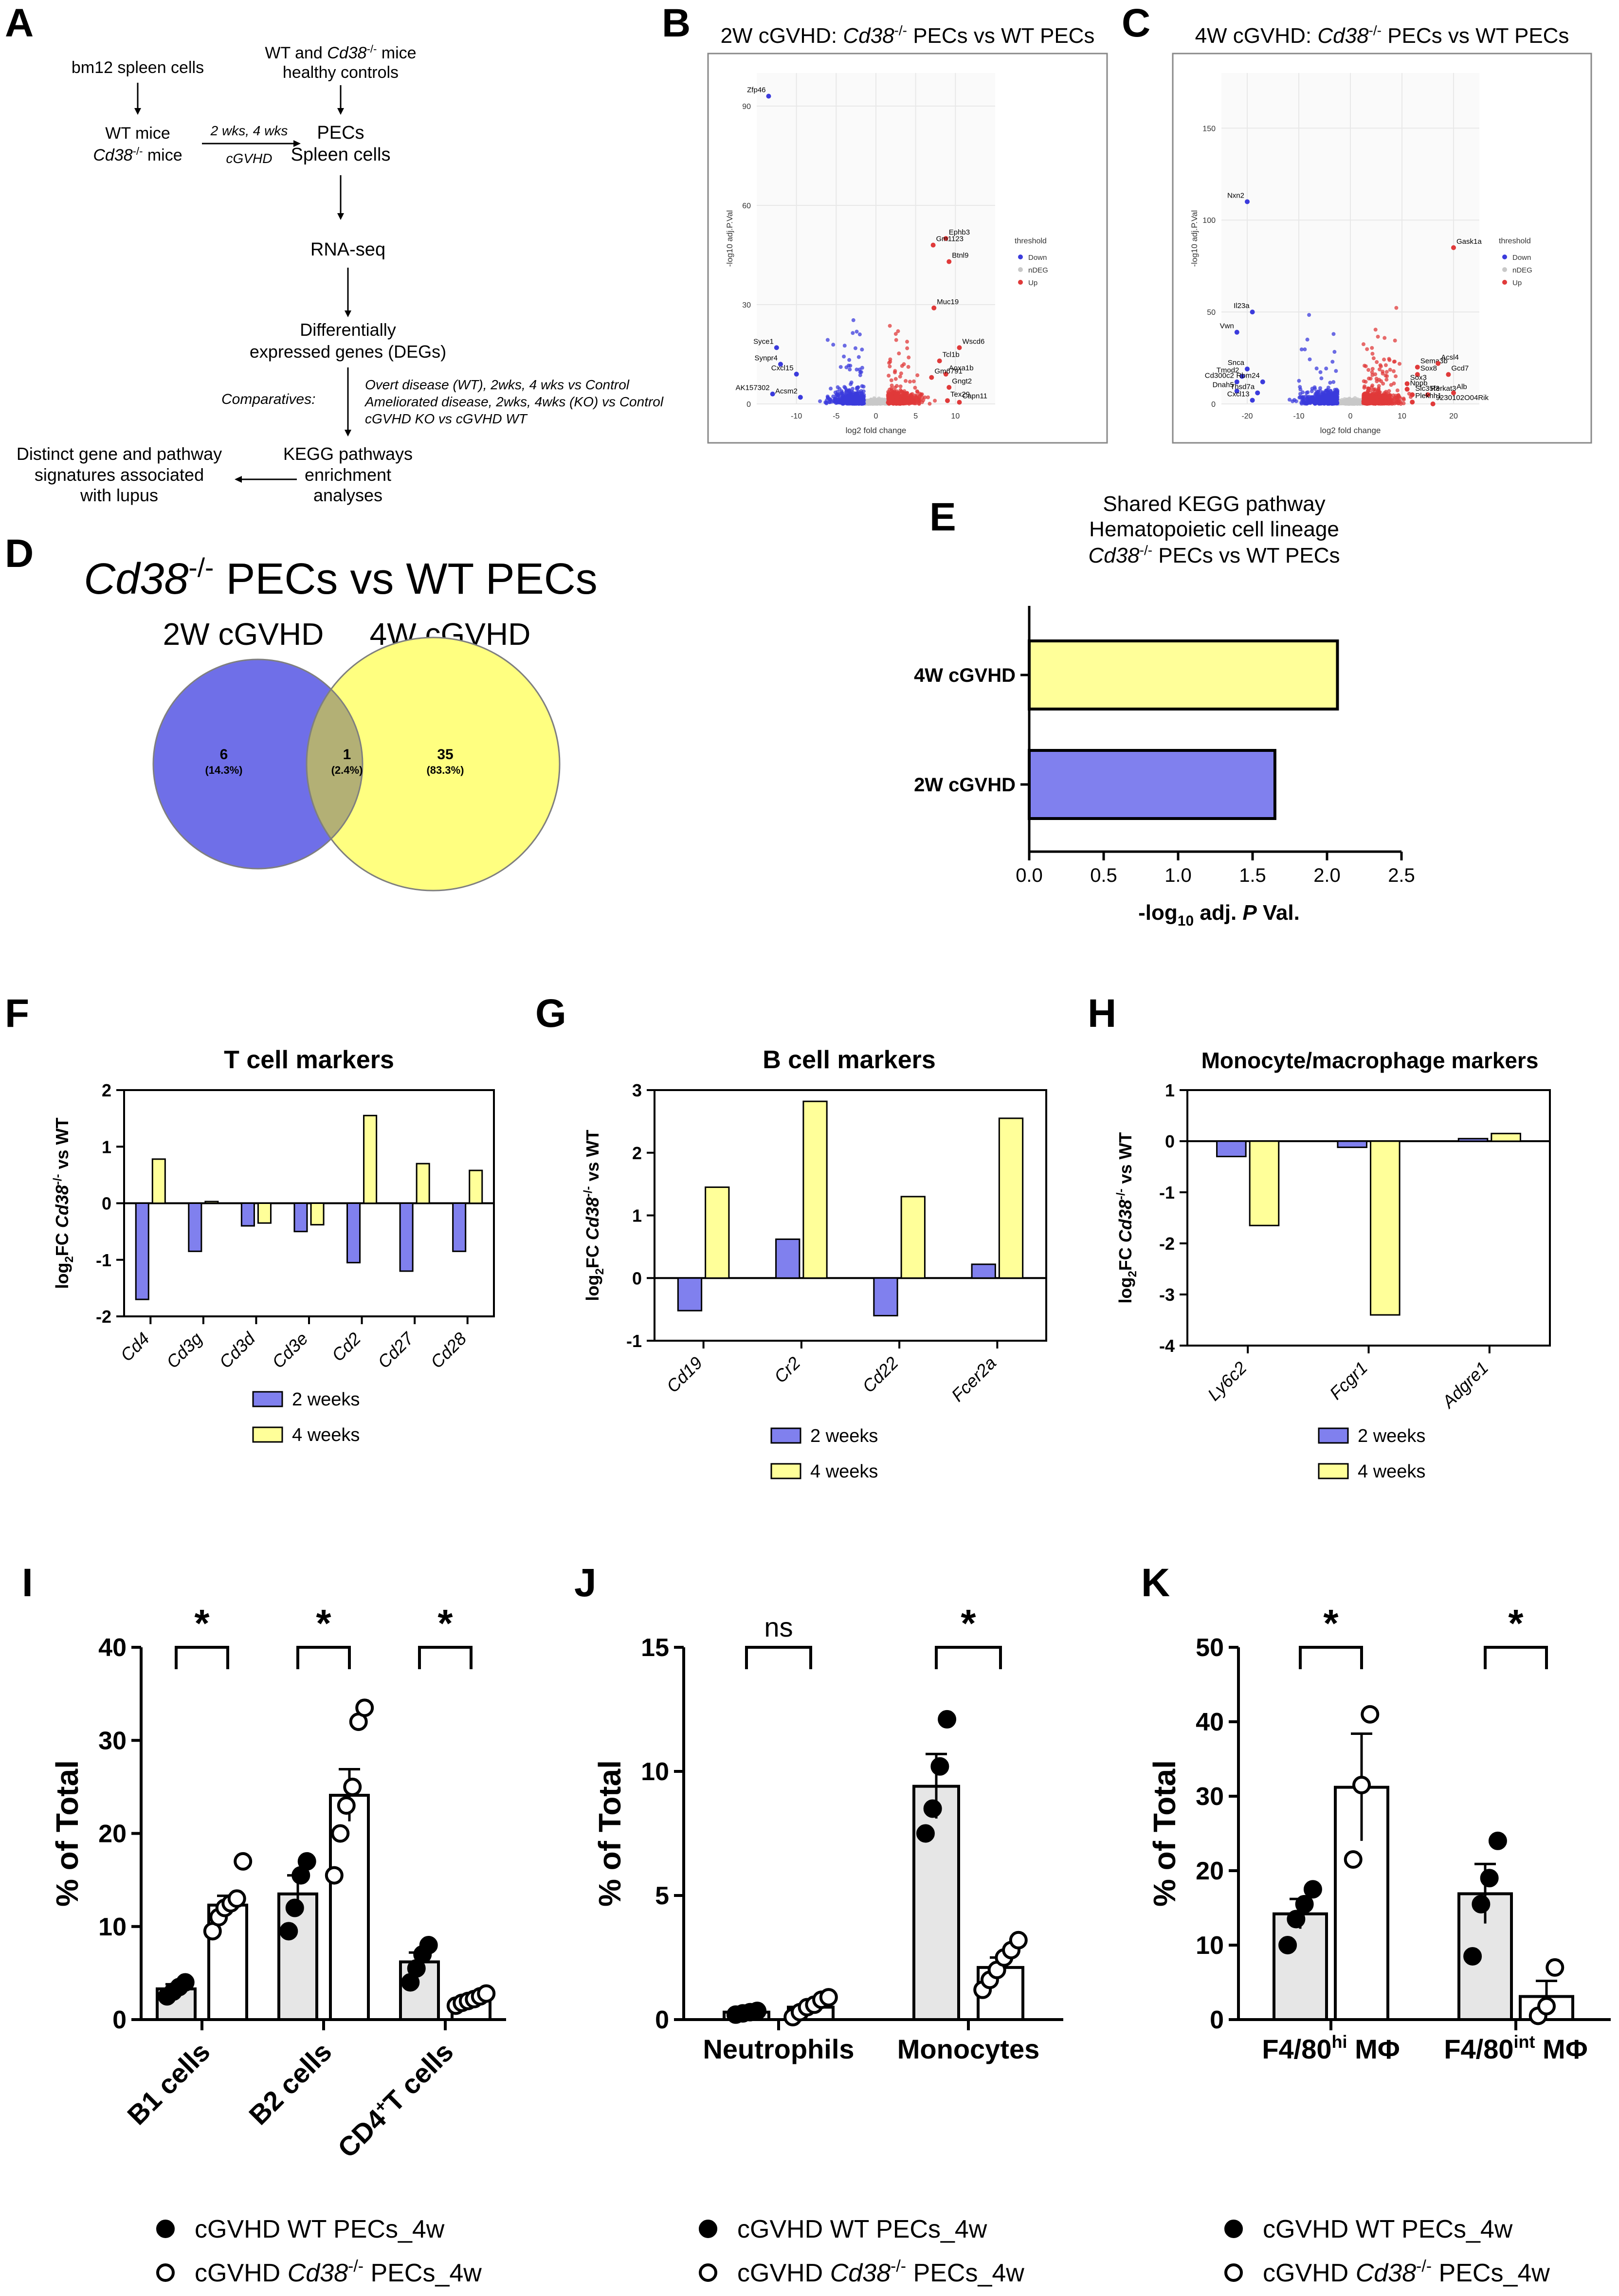 This screenshot has width=1619, height=2296. What do you see at coordinates (1247, 376) in the screenshot?
I see `volcano-gene-label: Rbm24` at bounding box center [1247, 376].